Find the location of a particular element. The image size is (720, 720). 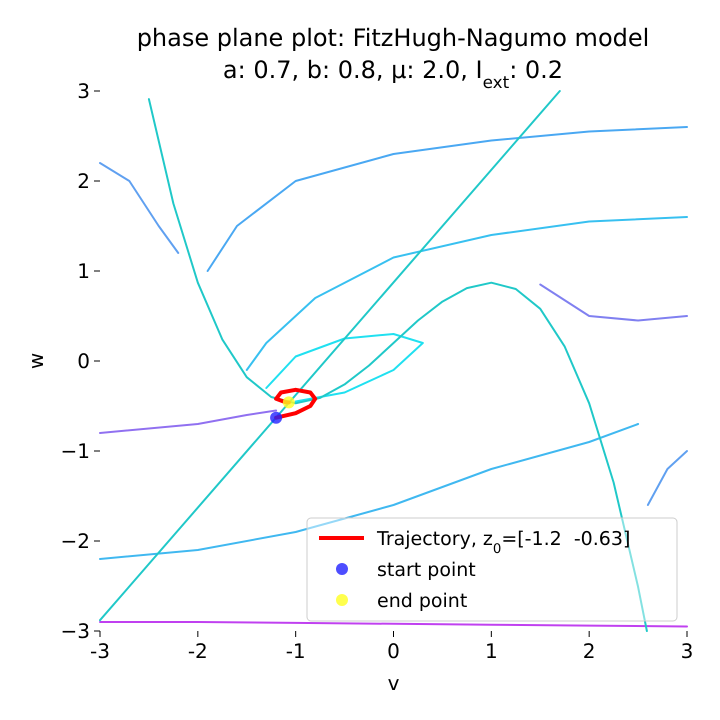

y-tick-label: 1 is located at coordinates (83, 271).